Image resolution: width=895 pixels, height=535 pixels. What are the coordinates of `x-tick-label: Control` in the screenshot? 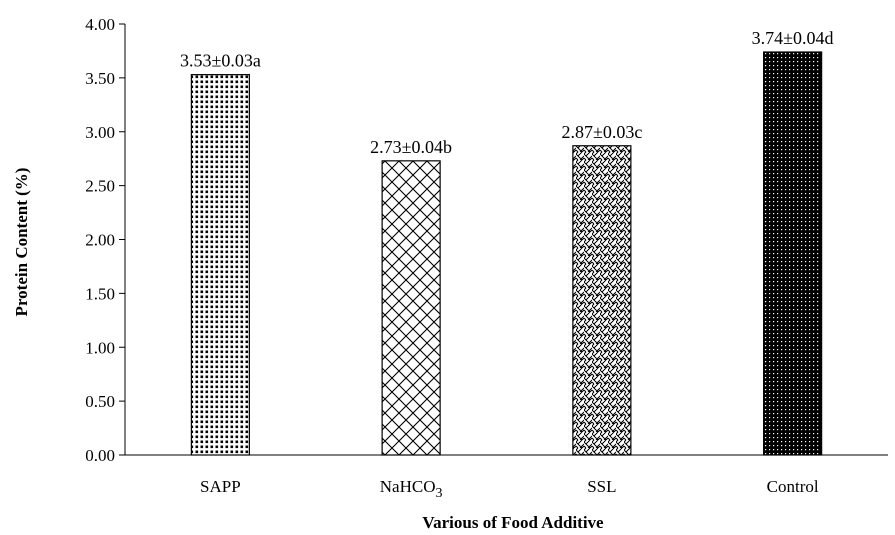 It's located at (793, 486).